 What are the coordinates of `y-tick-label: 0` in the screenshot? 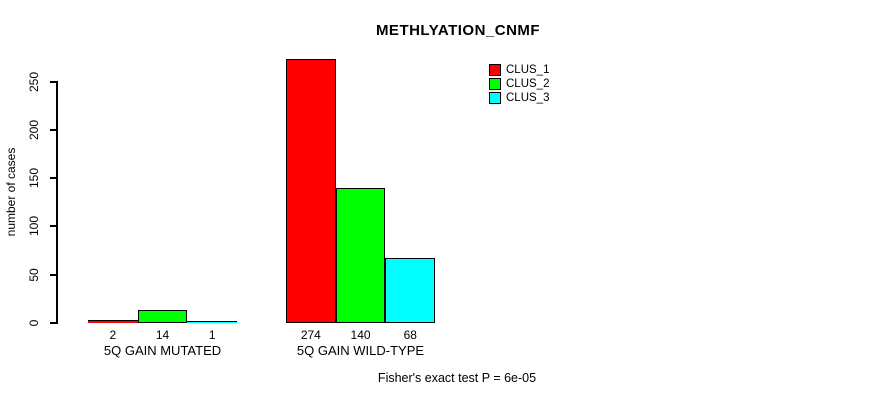 It's located at (34, 323).